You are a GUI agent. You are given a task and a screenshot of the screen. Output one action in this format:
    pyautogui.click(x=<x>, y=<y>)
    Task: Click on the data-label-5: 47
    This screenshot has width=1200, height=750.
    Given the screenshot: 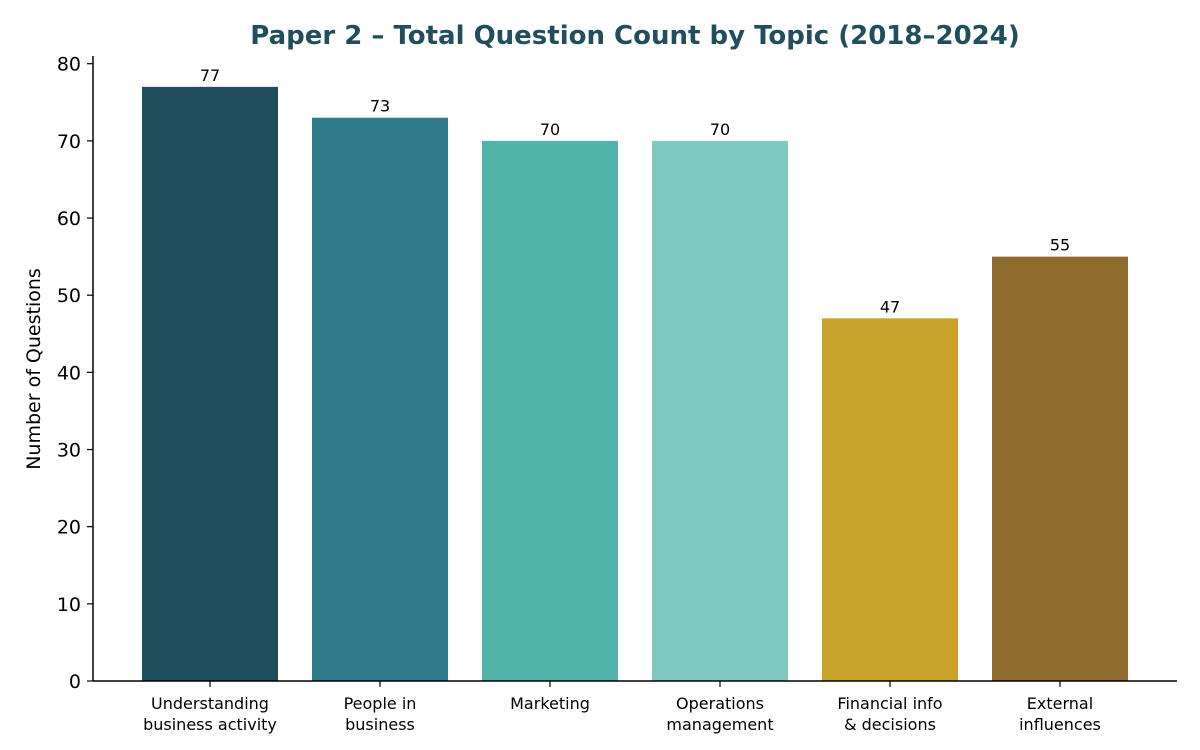 What is the action you would take?
    pyautogui.click(x=890, y=306)
    